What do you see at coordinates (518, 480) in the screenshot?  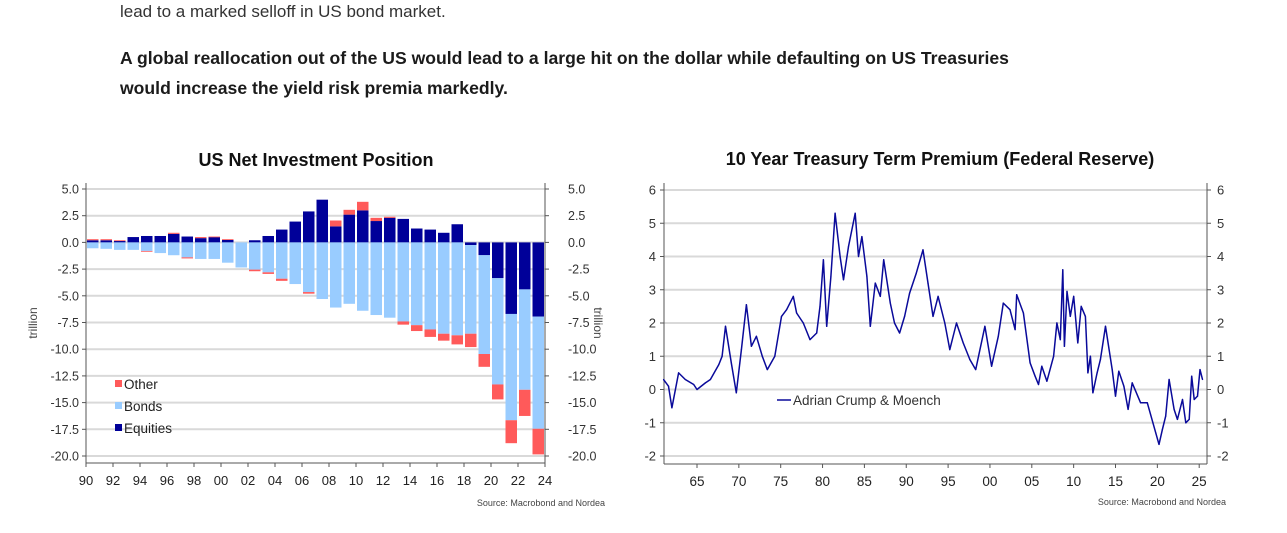 I see `x-tick-label: 22` at bounding box center [518, 480].